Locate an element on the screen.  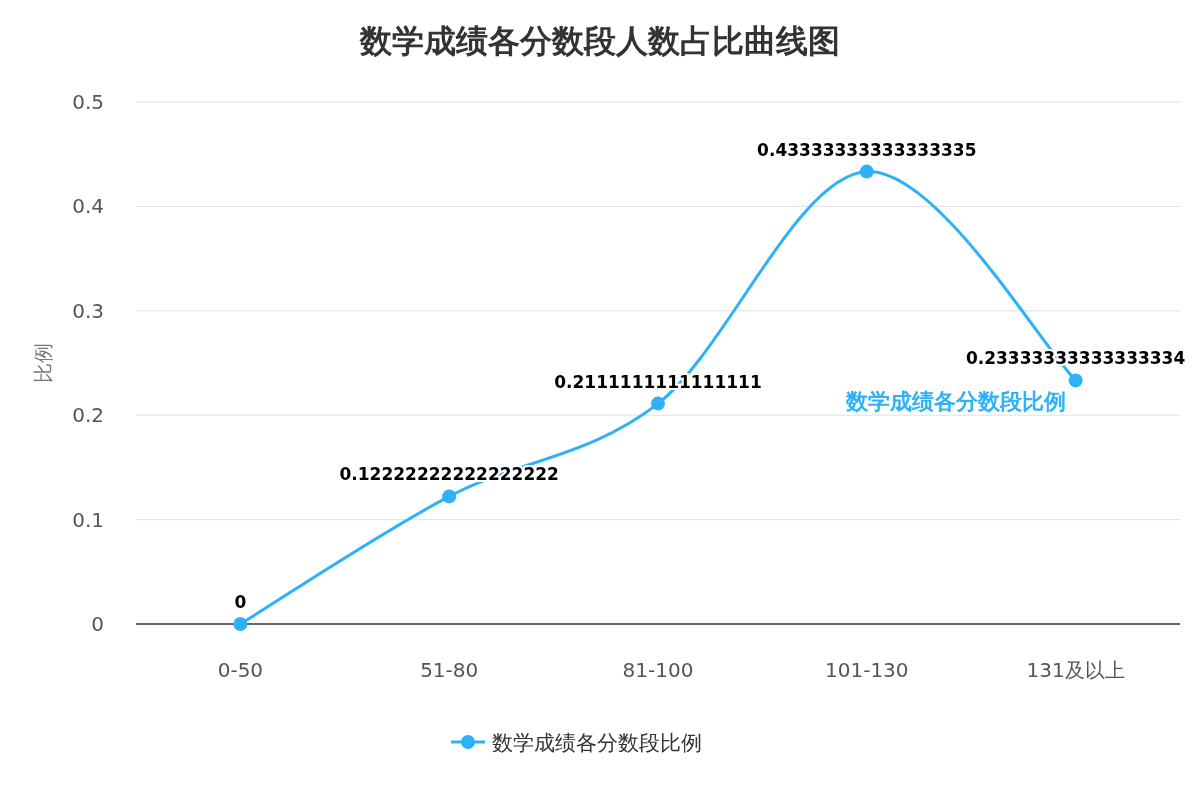
chart-title: 数学成绩各分数段人数占比曲线图 is located at coordinates (599, 41).